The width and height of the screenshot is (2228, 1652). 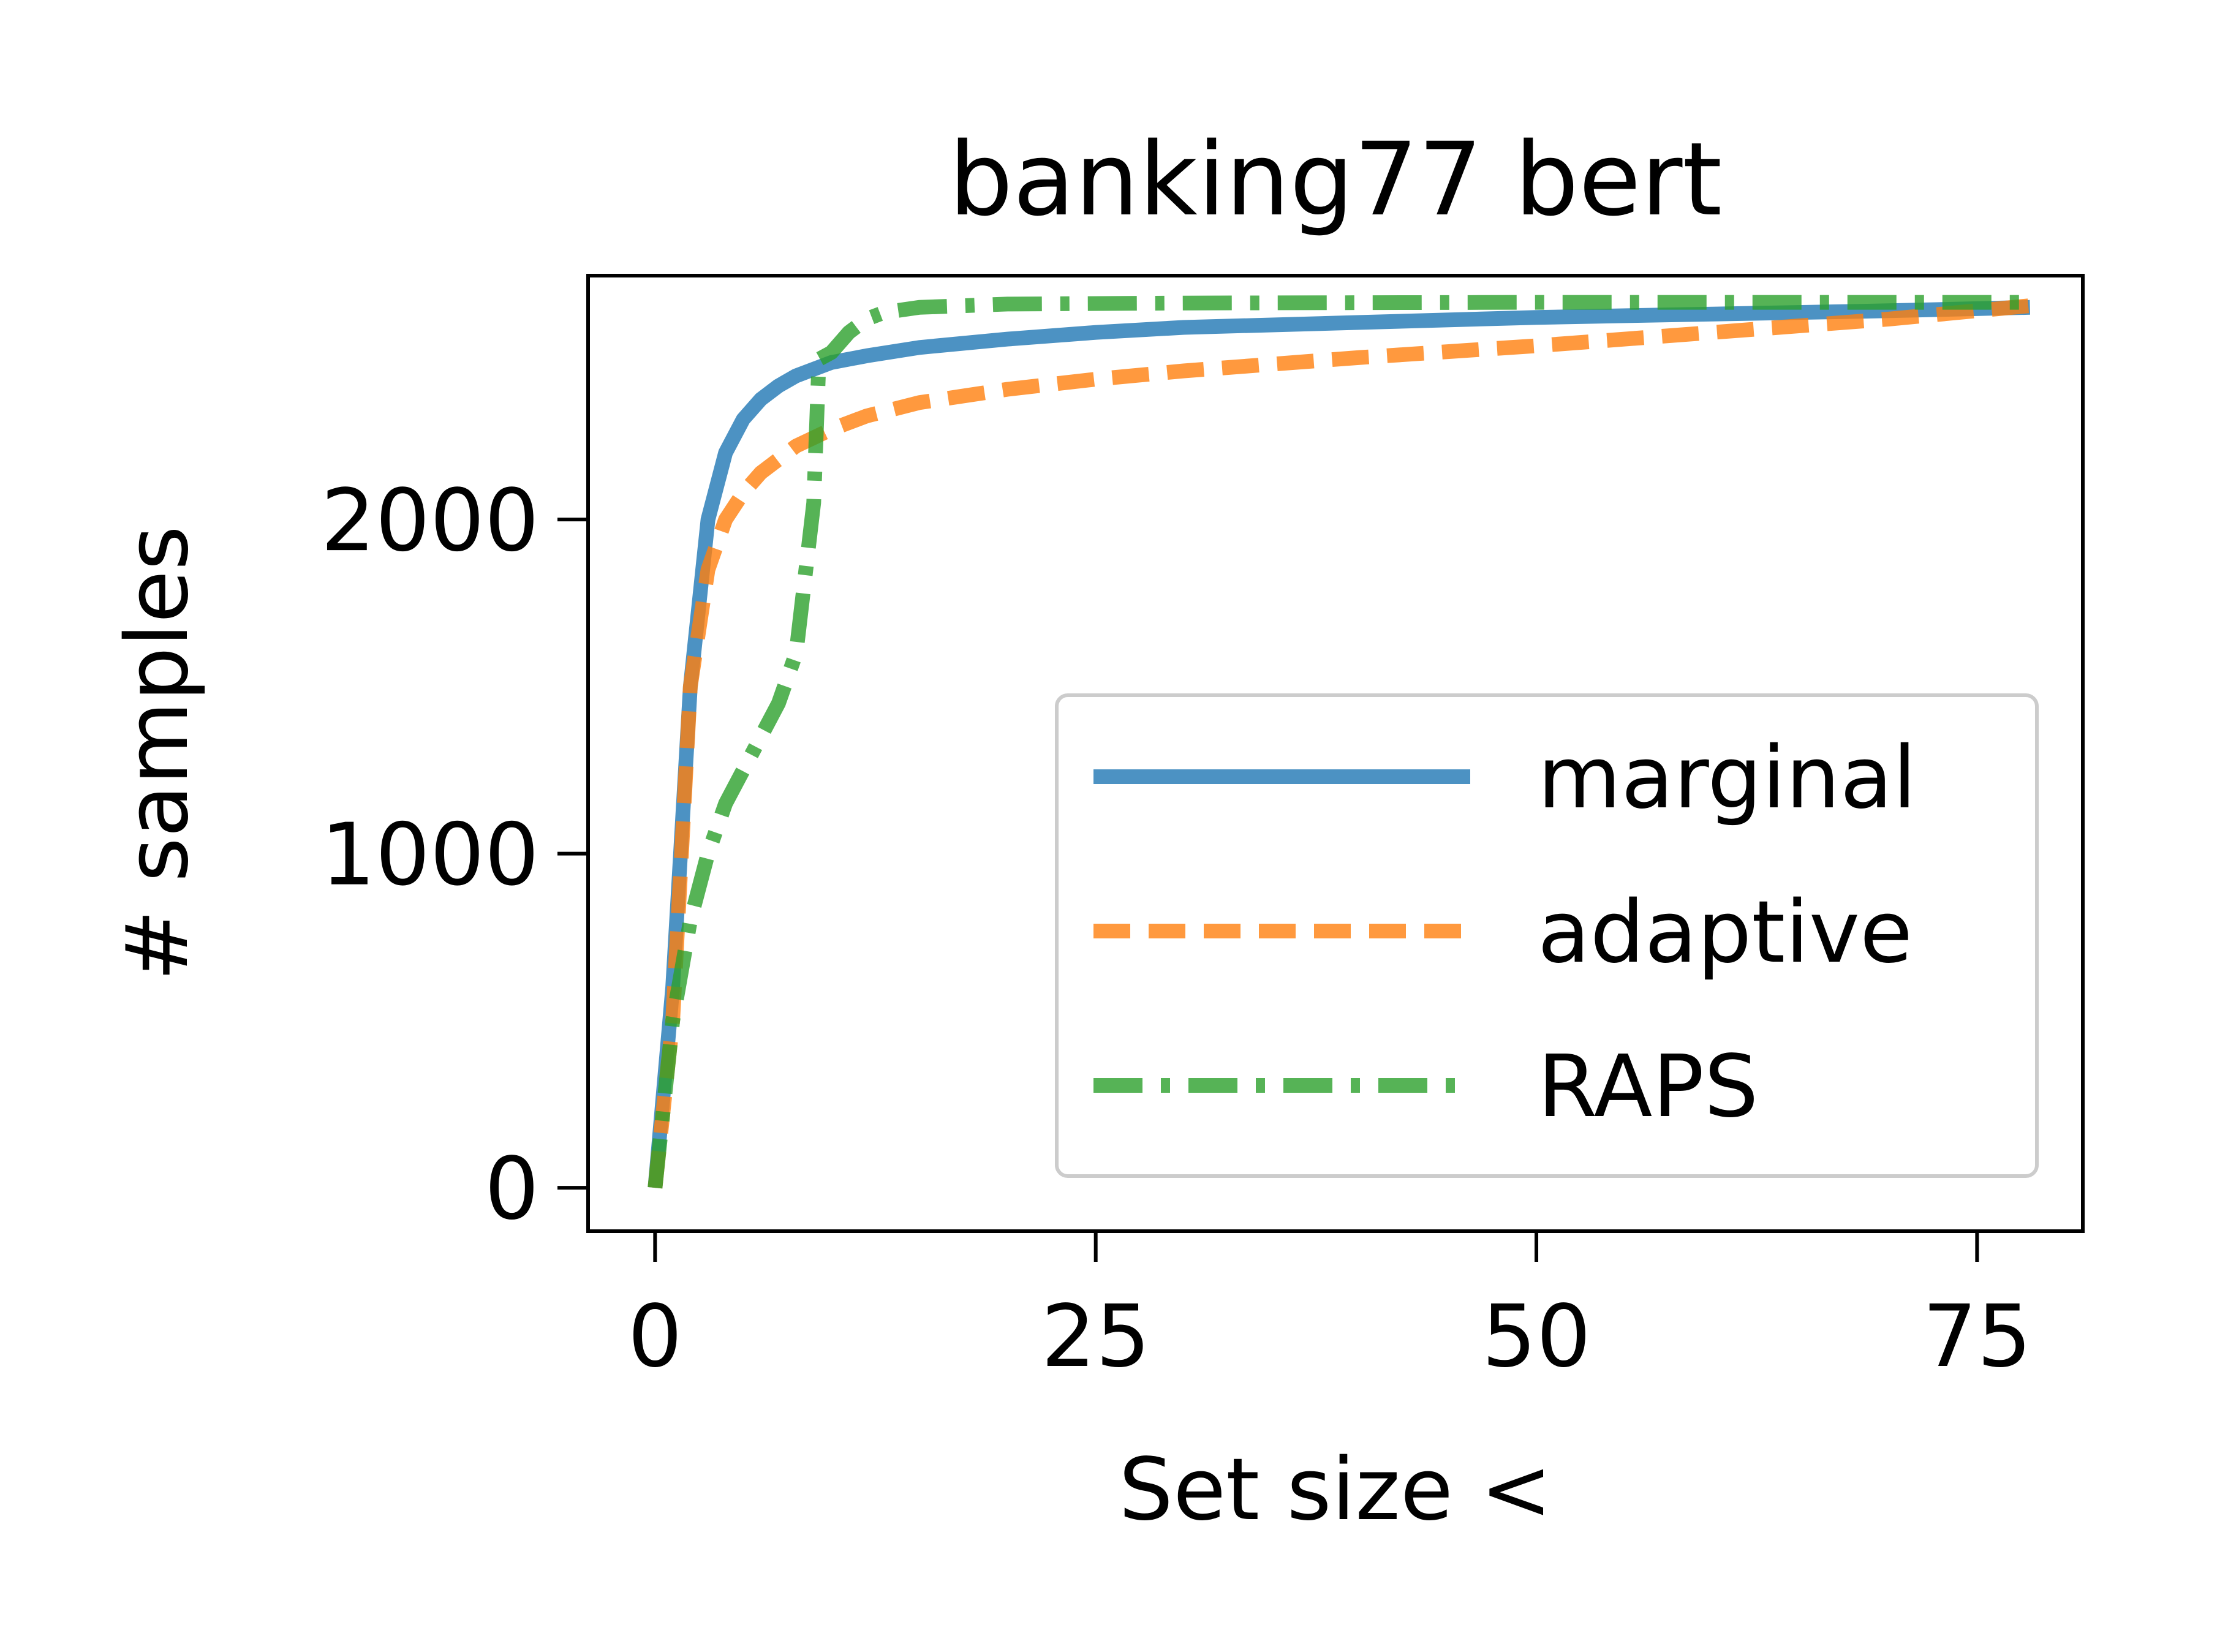 What do you see at coordinates (1537, 1337) in the screenshot?
I see `x-tick-label-50: 50` at bounding box center [1537, 1337].